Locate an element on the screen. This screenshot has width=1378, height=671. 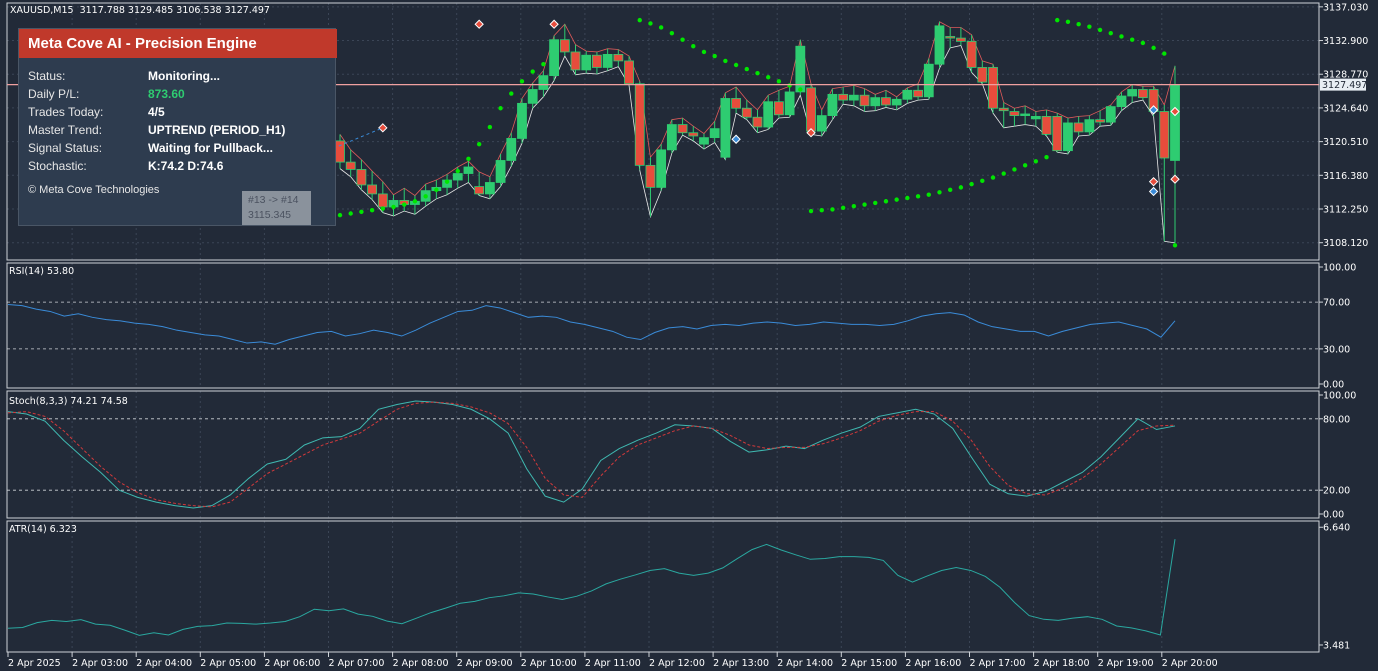
time-tick-label: 2 Apr 12:00 is located at coordinates (677, 663).